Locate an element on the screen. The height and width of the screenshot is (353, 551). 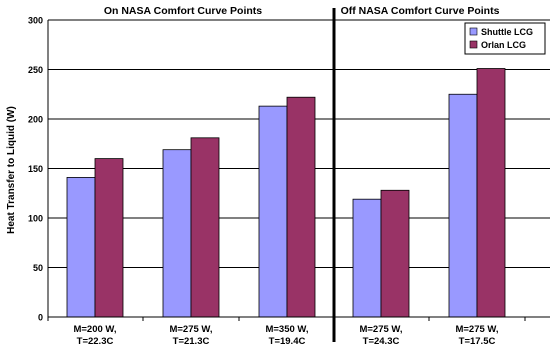
y-tick-label: 0 is located at coordinates (40, 318).